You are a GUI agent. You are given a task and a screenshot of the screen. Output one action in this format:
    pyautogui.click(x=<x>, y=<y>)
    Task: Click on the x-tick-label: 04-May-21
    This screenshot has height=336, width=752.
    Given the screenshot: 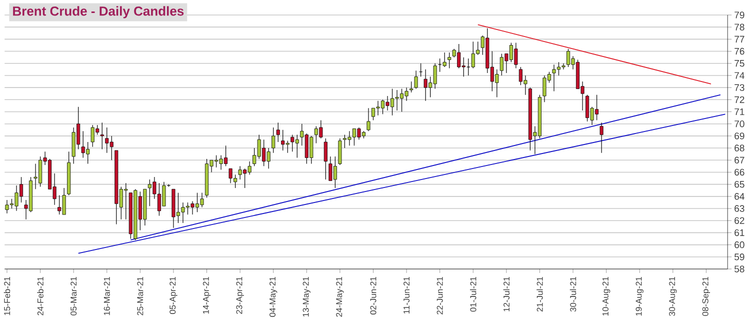 What is the action you would take?
    pyautogui.click(x=274, y=296)
    